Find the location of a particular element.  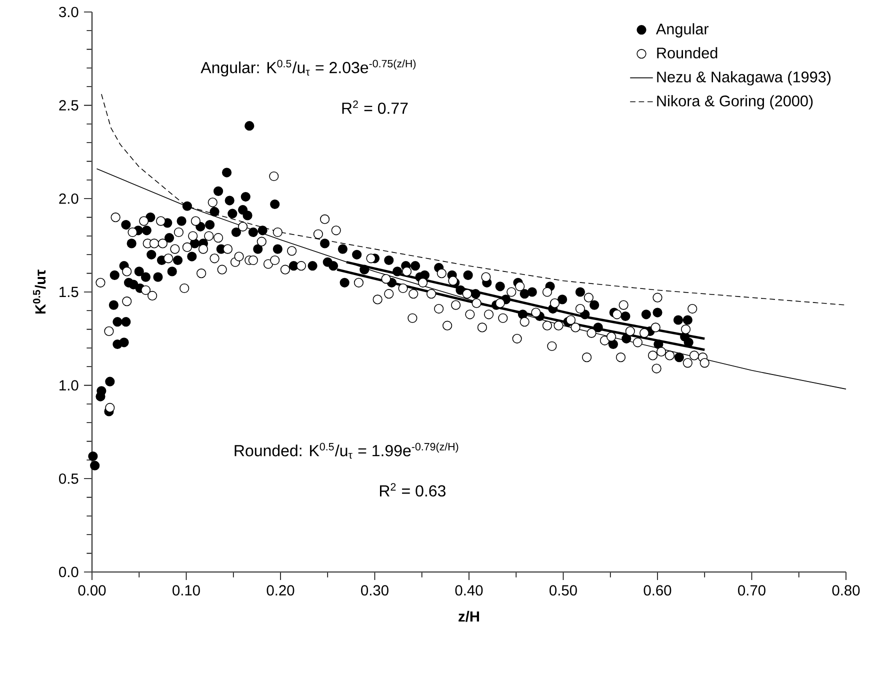

x-tick-label: 0.70 is located at coordinates (752, 590).